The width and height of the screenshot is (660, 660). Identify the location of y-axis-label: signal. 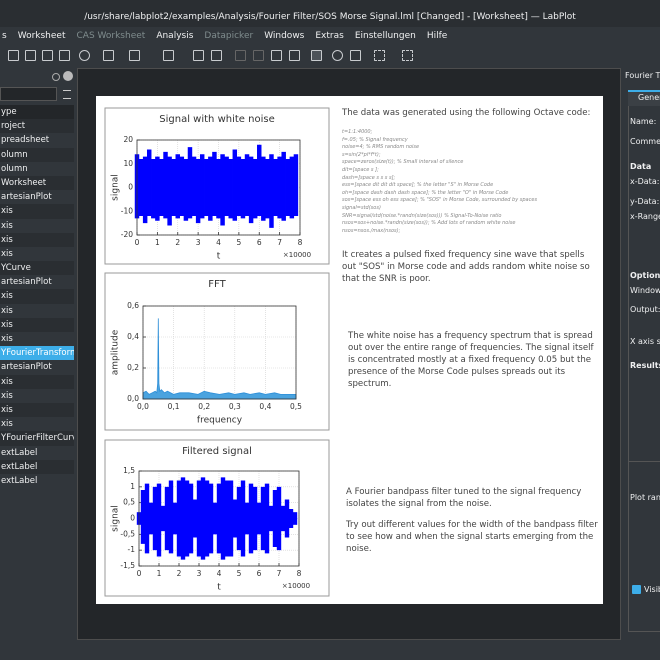
(116, 187).